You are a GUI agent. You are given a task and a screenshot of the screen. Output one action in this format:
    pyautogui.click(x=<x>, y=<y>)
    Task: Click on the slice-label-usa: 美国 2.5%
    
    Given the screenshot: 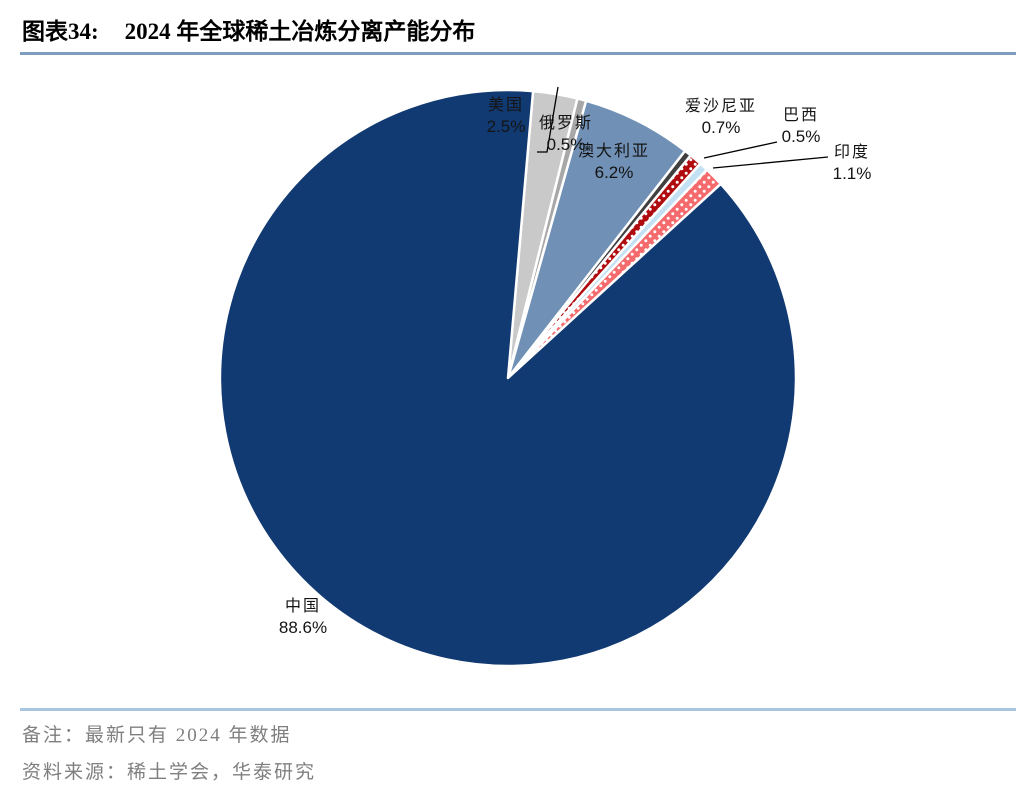 What is the action you would take?
    pyautogui.click(x=506, y=117)
    